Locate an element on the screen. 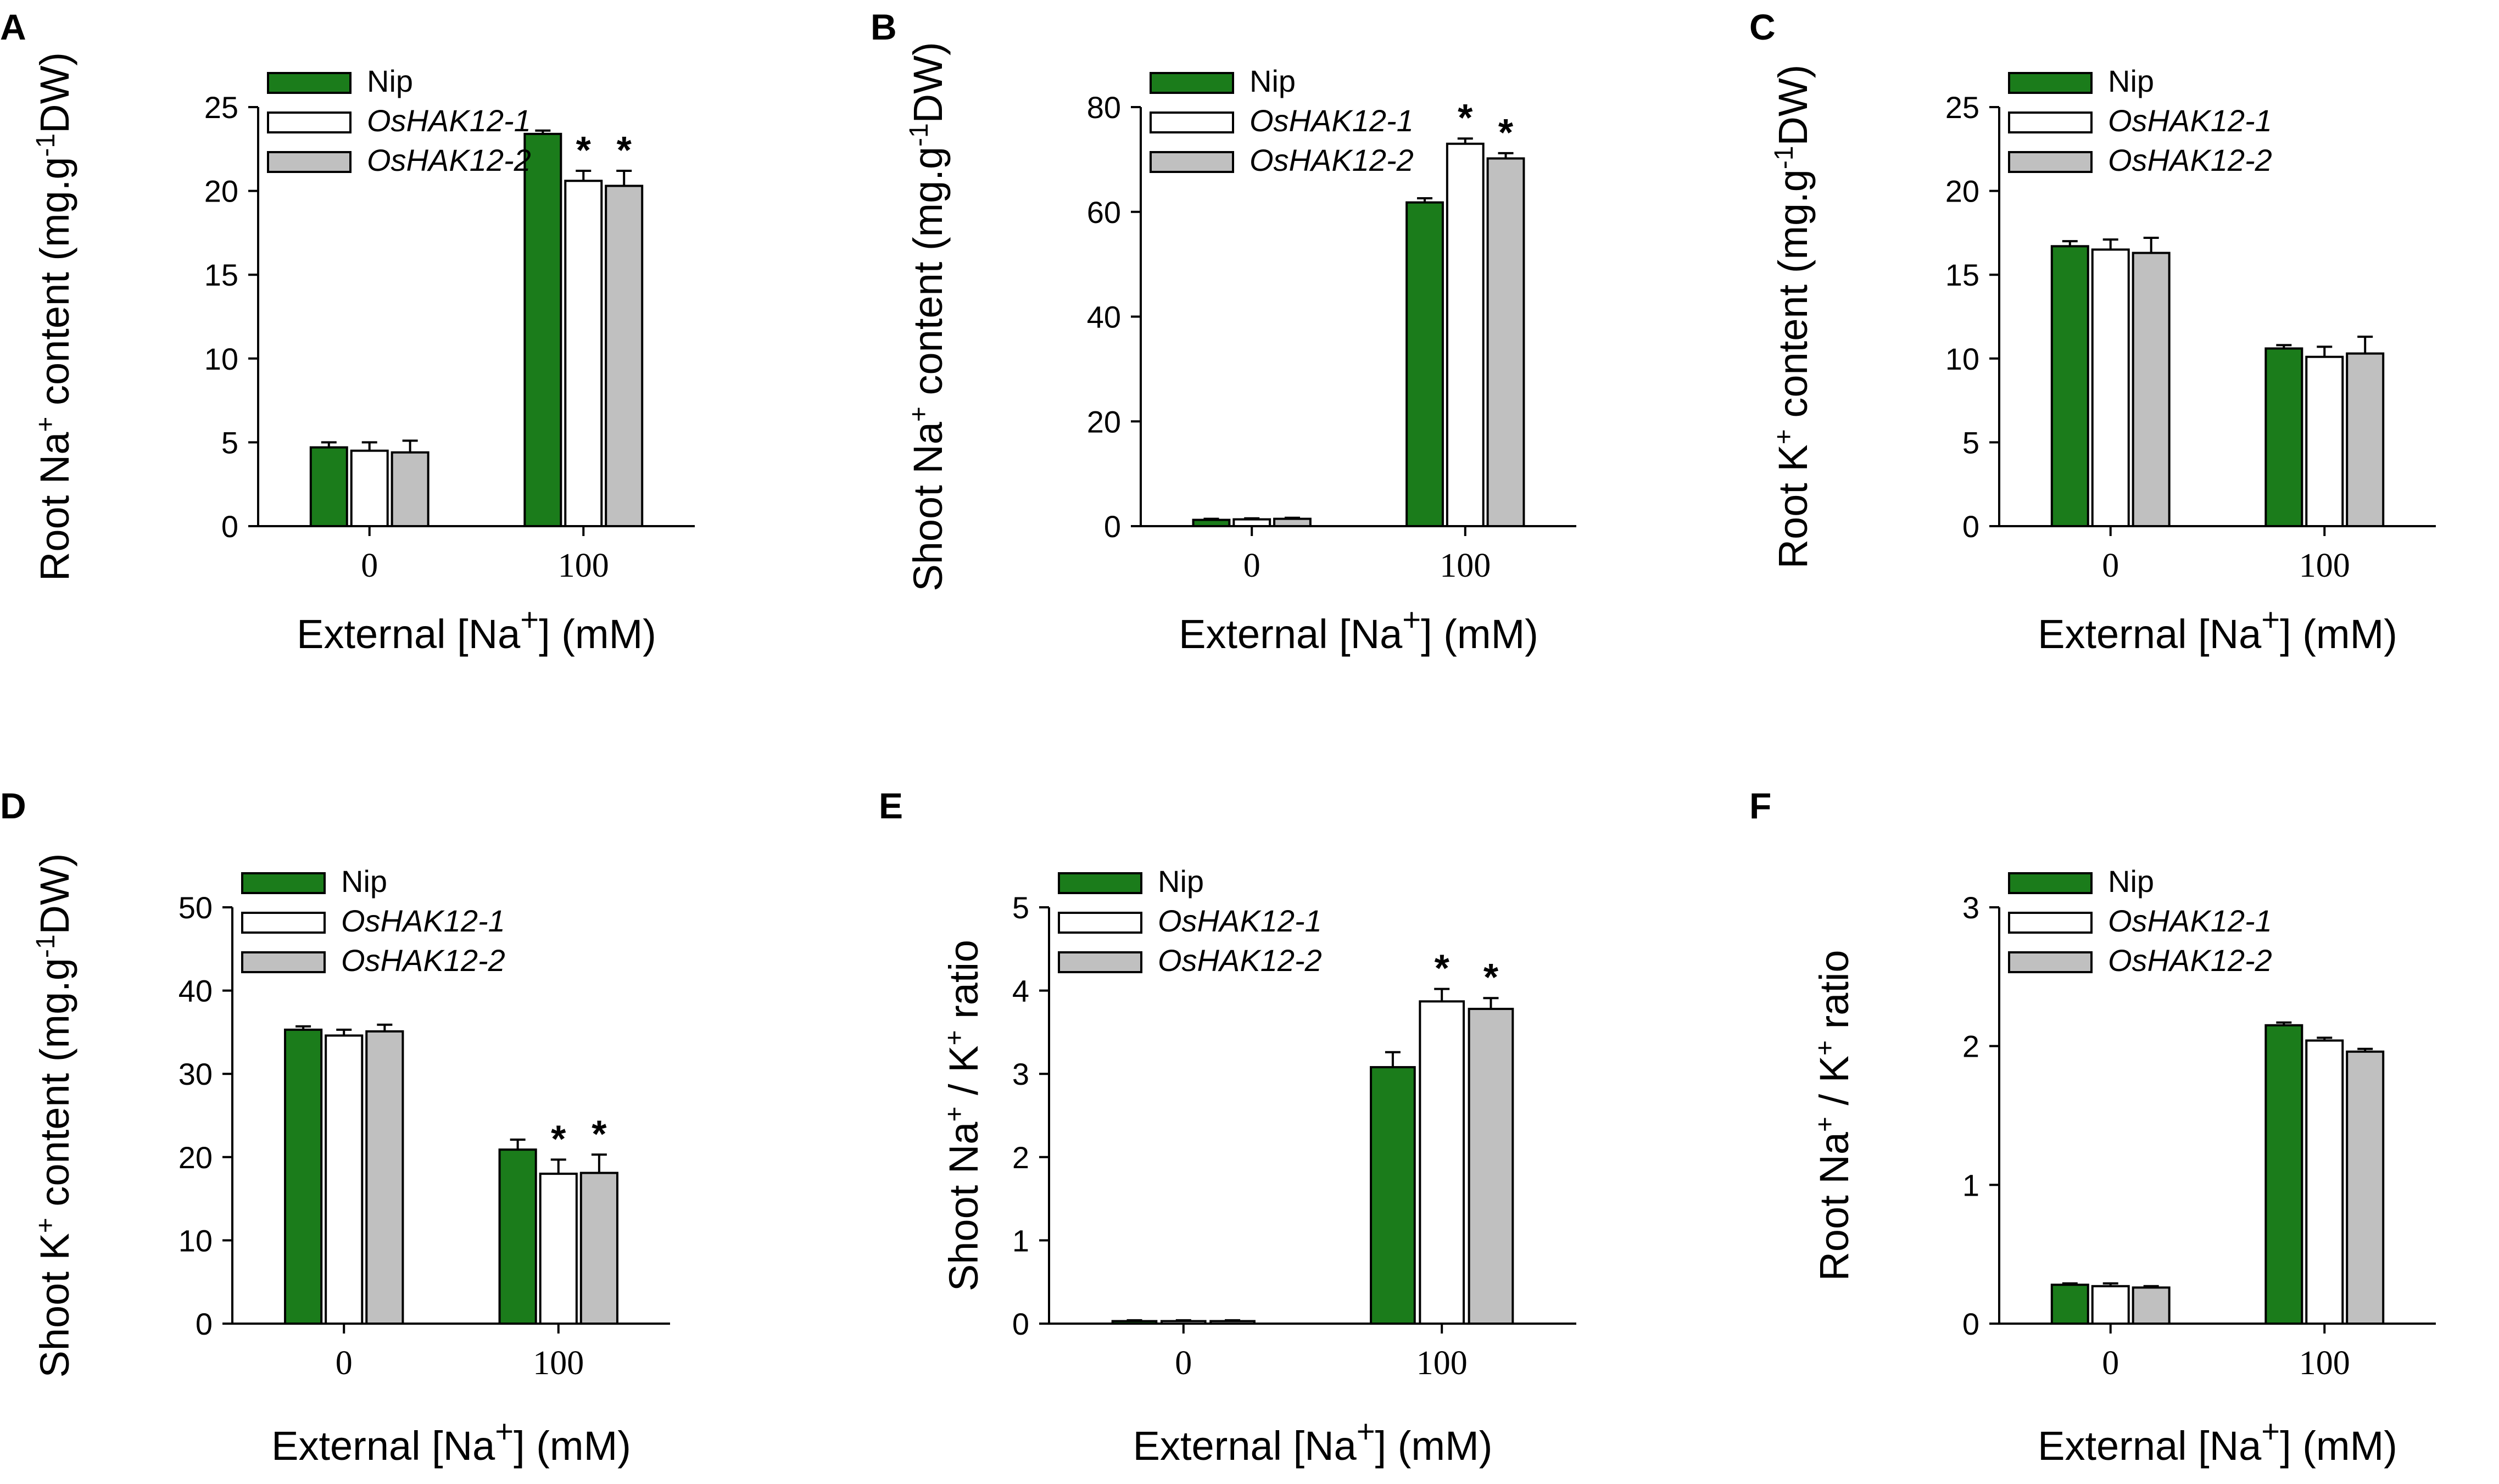 This screenshot has width=2499, height=1484. y-title-part: / K is located at coordinates (963, 1075).